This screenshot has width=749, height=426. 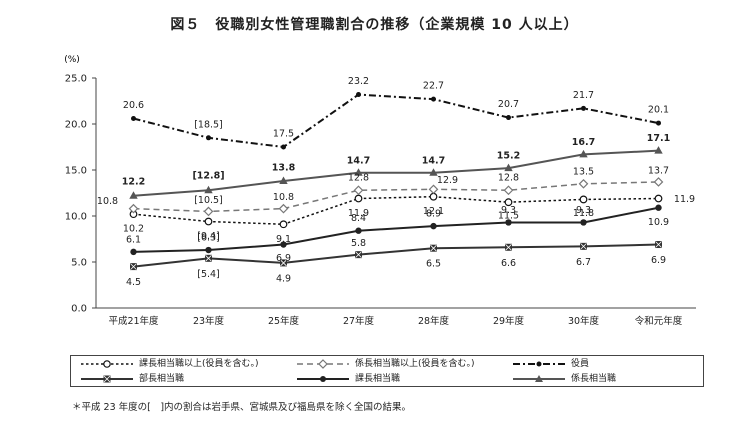 I want to click on legend-item-kacho: 課長相当職, so click(x=395, y=379).